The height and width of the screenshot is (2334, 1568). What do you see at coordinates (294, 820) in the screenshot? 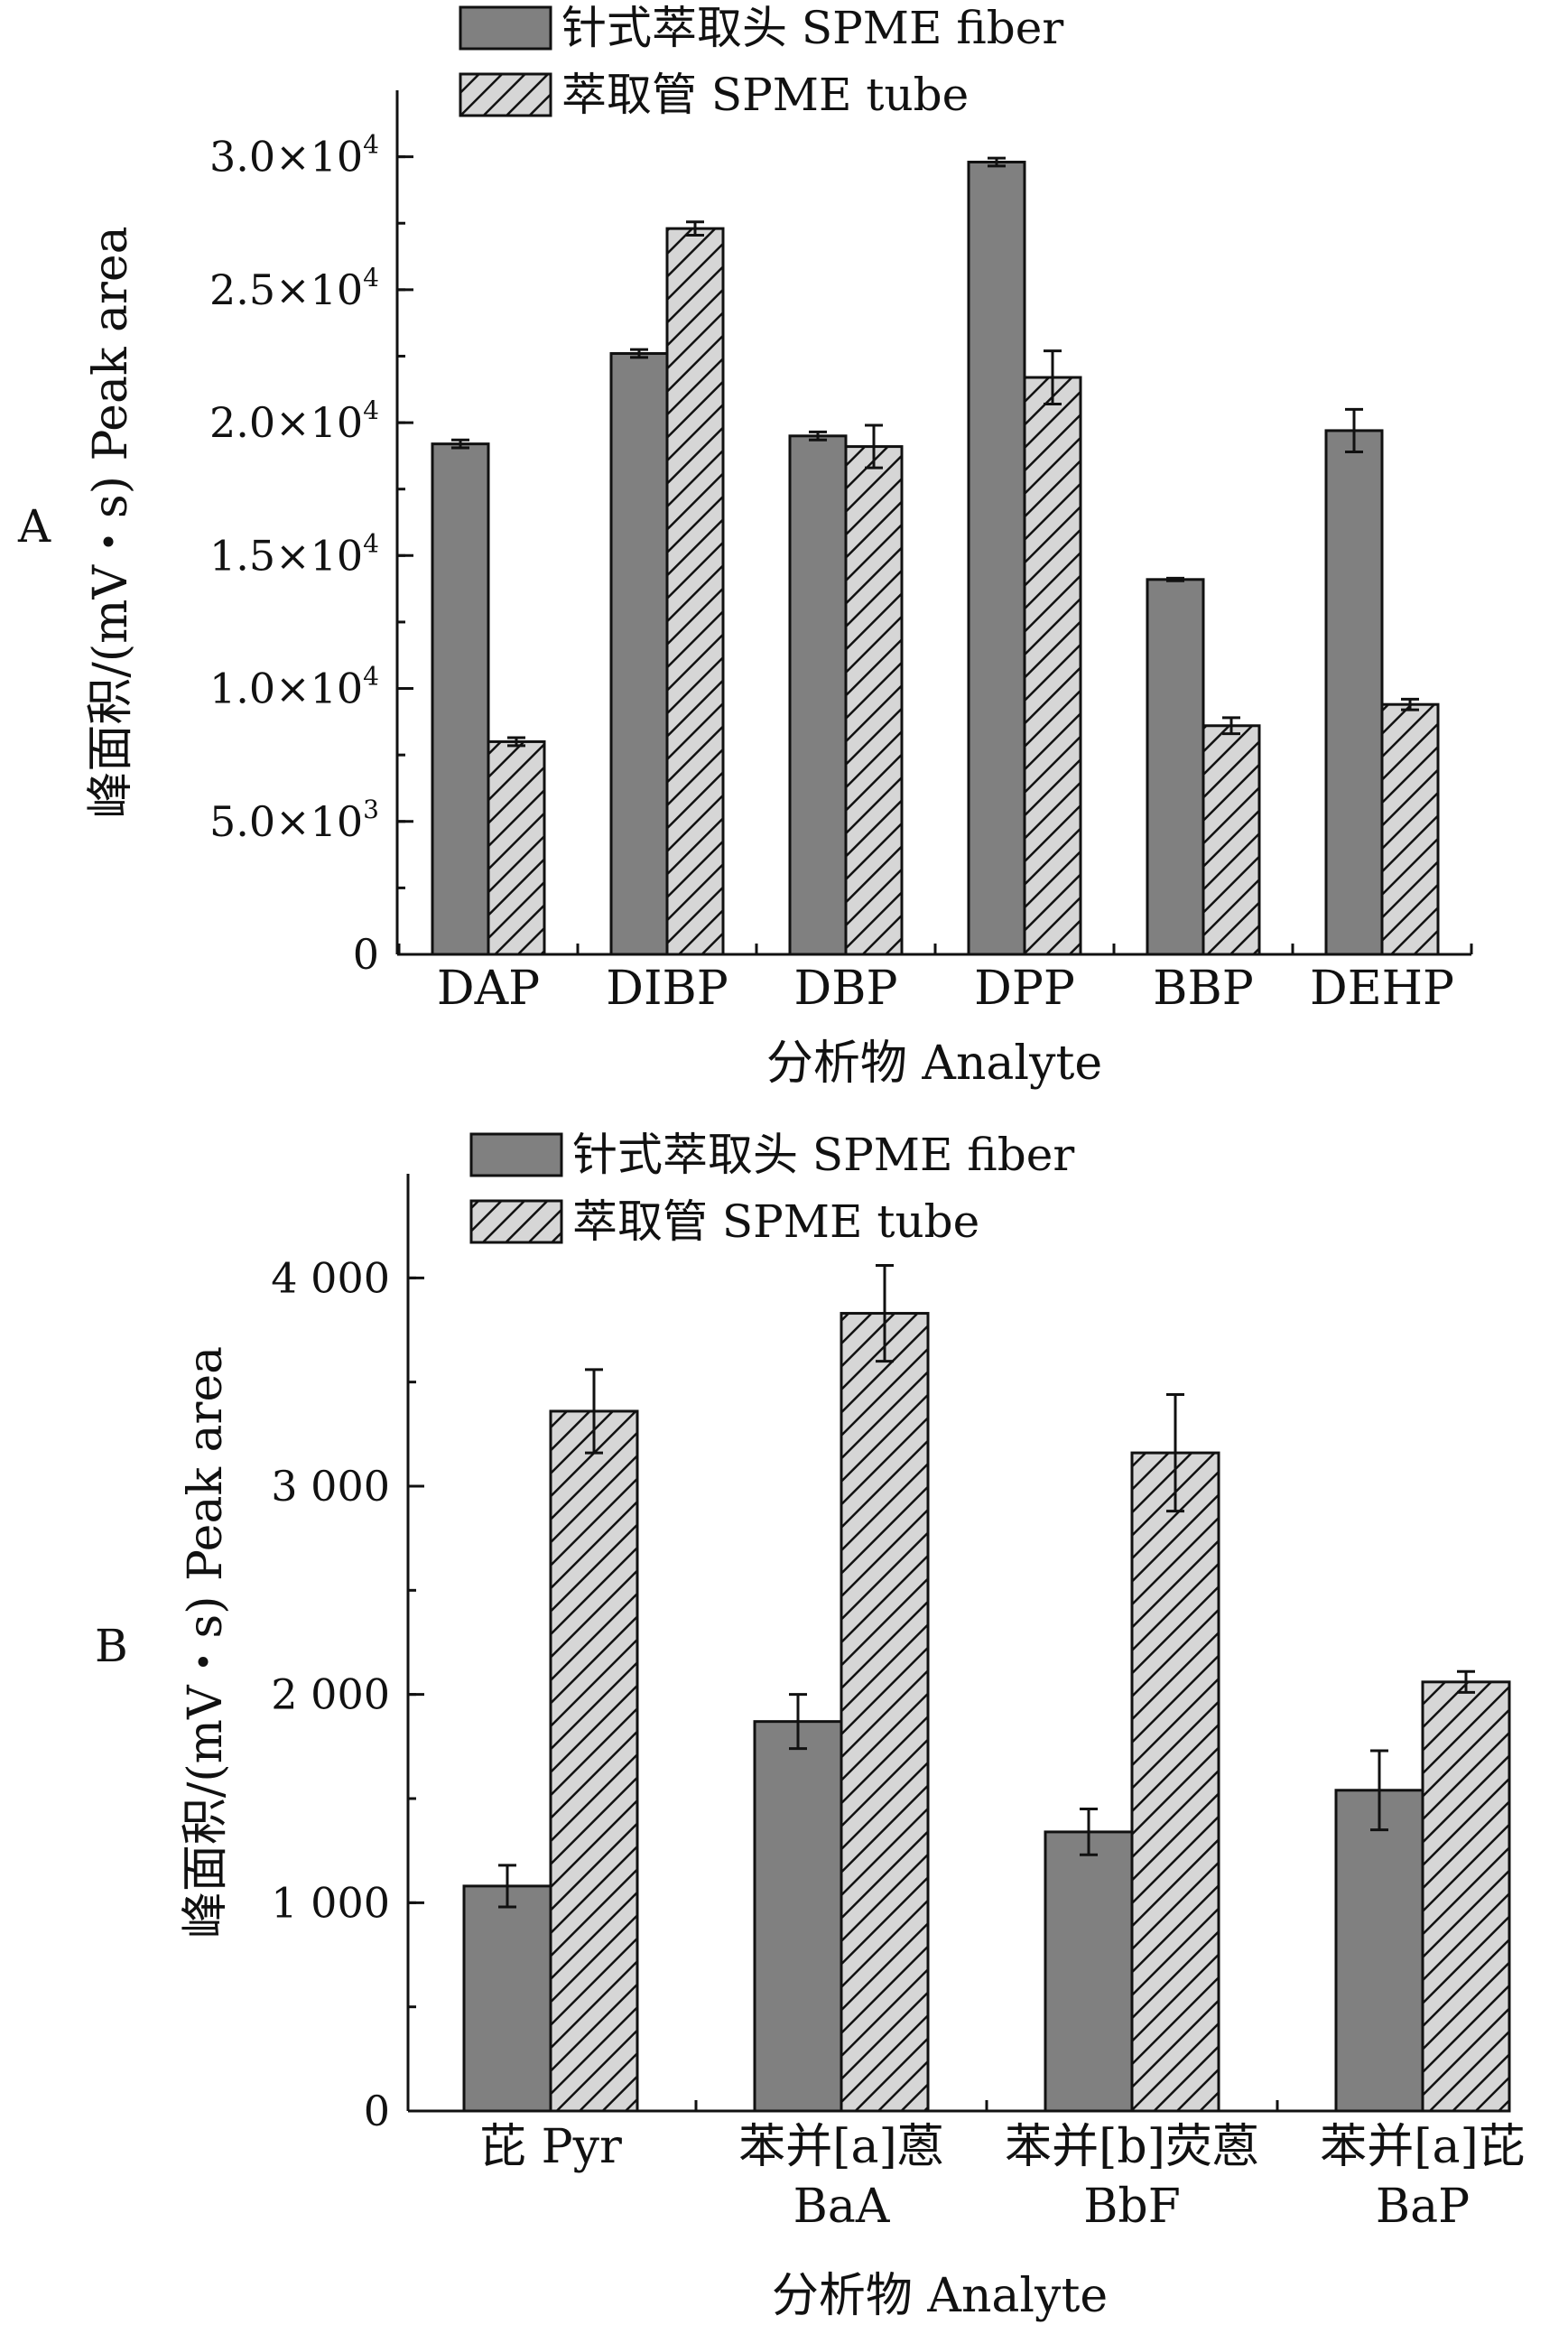
I see `panel-a-y-tick-label: 5.0×103` at bounding box center [294, 820].